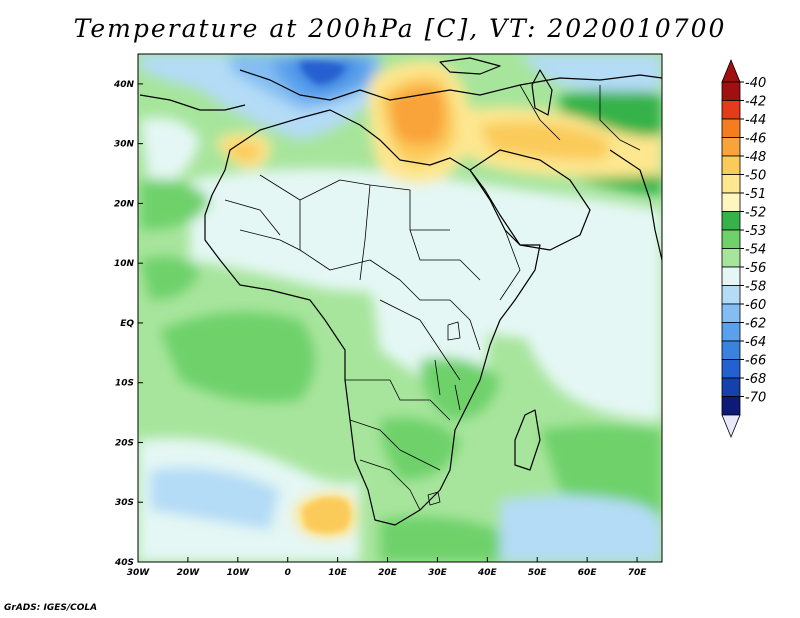 This screenshot has width=800, height=618. Describe the element at coordinates (588, 573) in the screenshot. I see `lon-tick-label: 60E` at that location.